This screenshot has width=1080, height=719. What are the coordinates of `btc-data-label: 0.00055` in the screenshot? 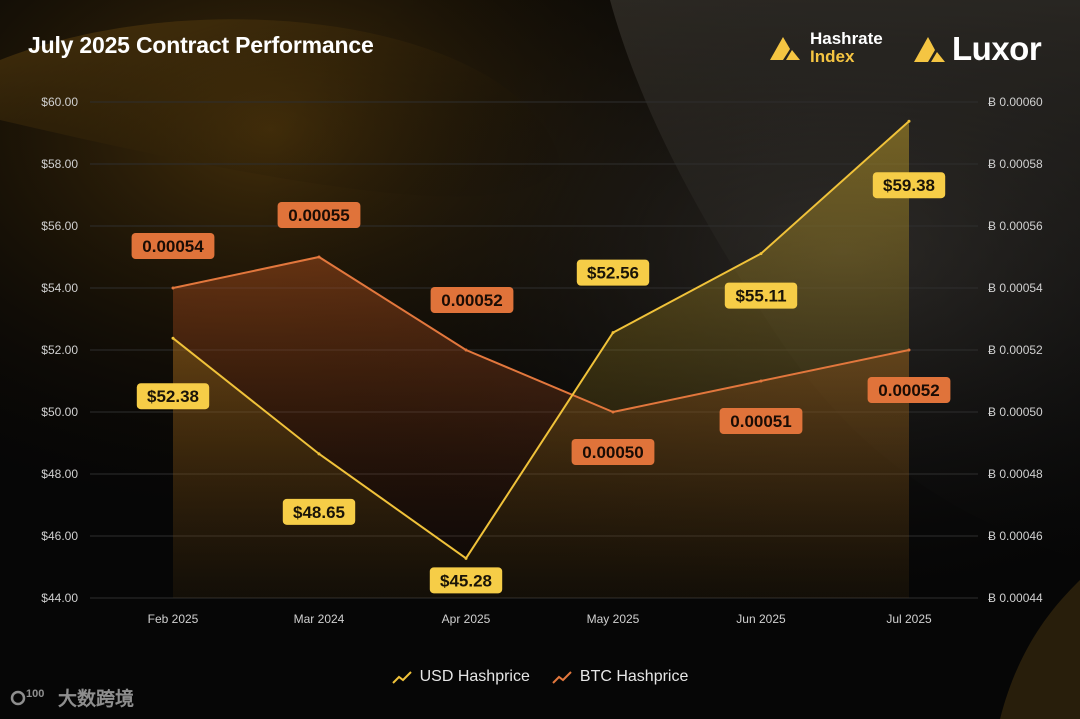 It's located at (318, 215).